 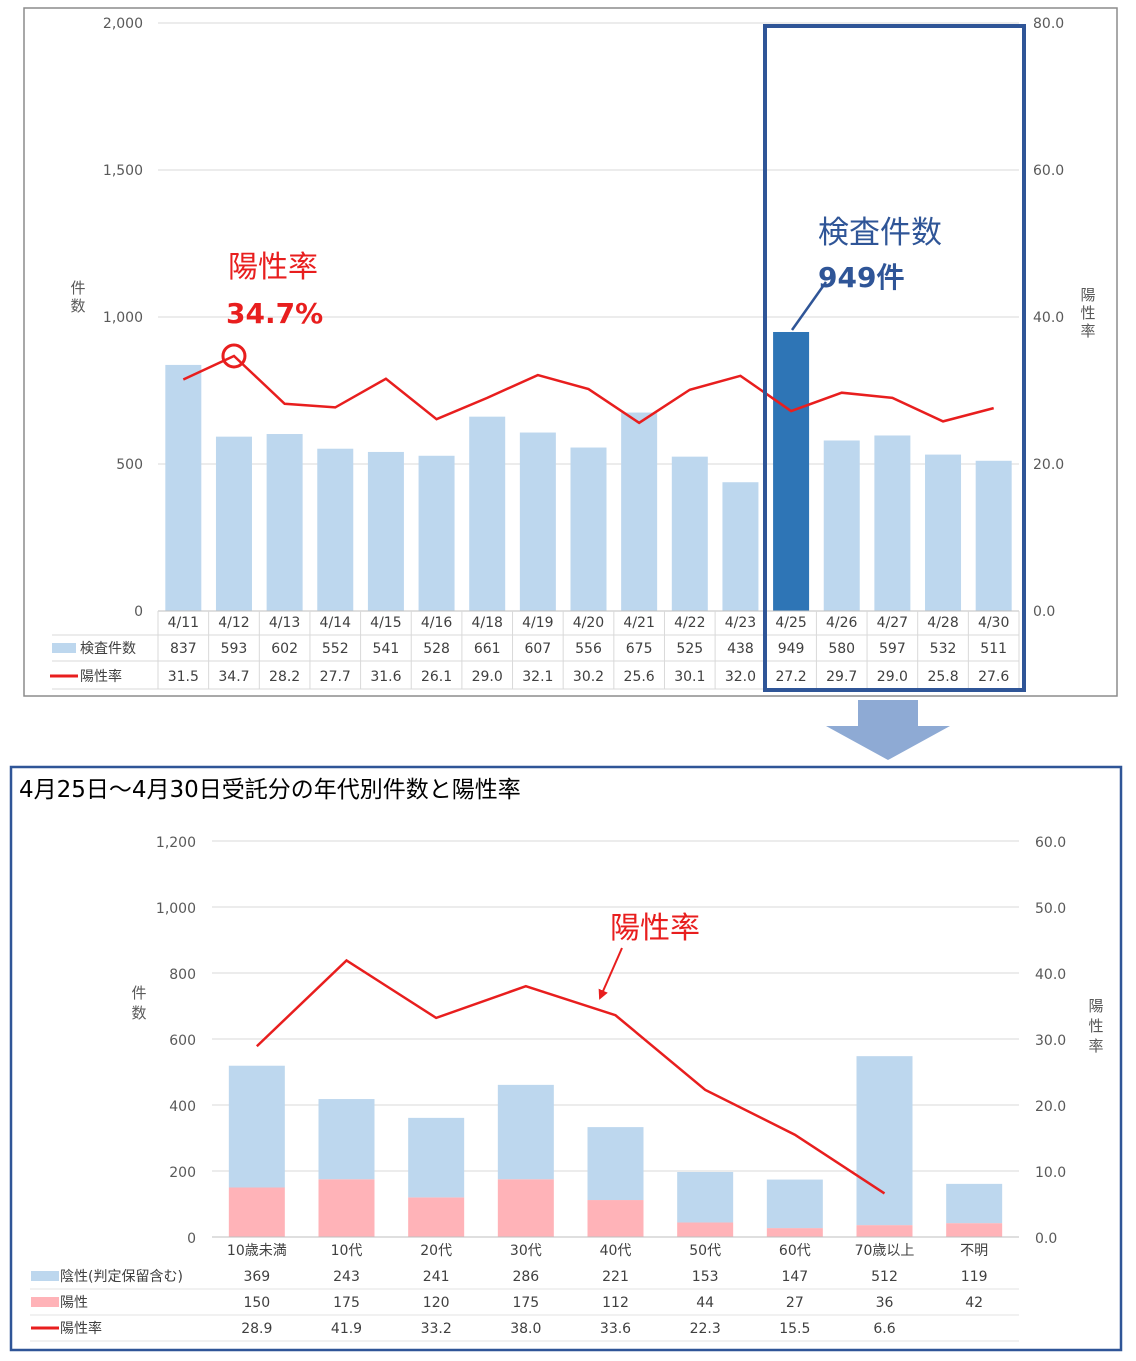 I want to click on chart2-rate-cell: 15.5, so click(x=794, y=1329).